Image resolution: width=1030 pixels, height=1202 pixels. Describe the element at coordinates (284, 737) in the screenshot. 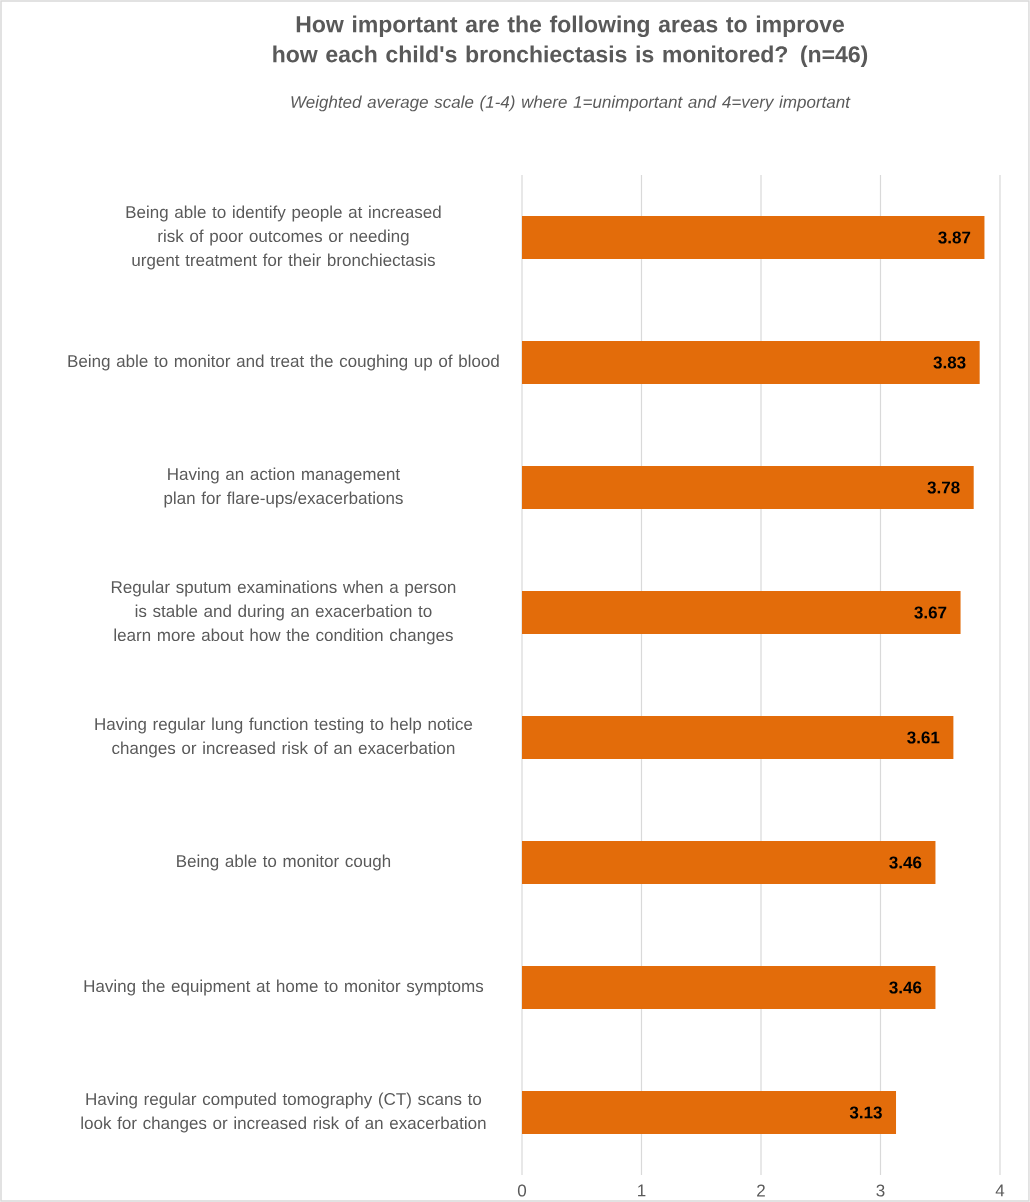

I see `y-tick-label: Having regular lung function testing to help notice changes or increased risk of an exacerbation` at that location.